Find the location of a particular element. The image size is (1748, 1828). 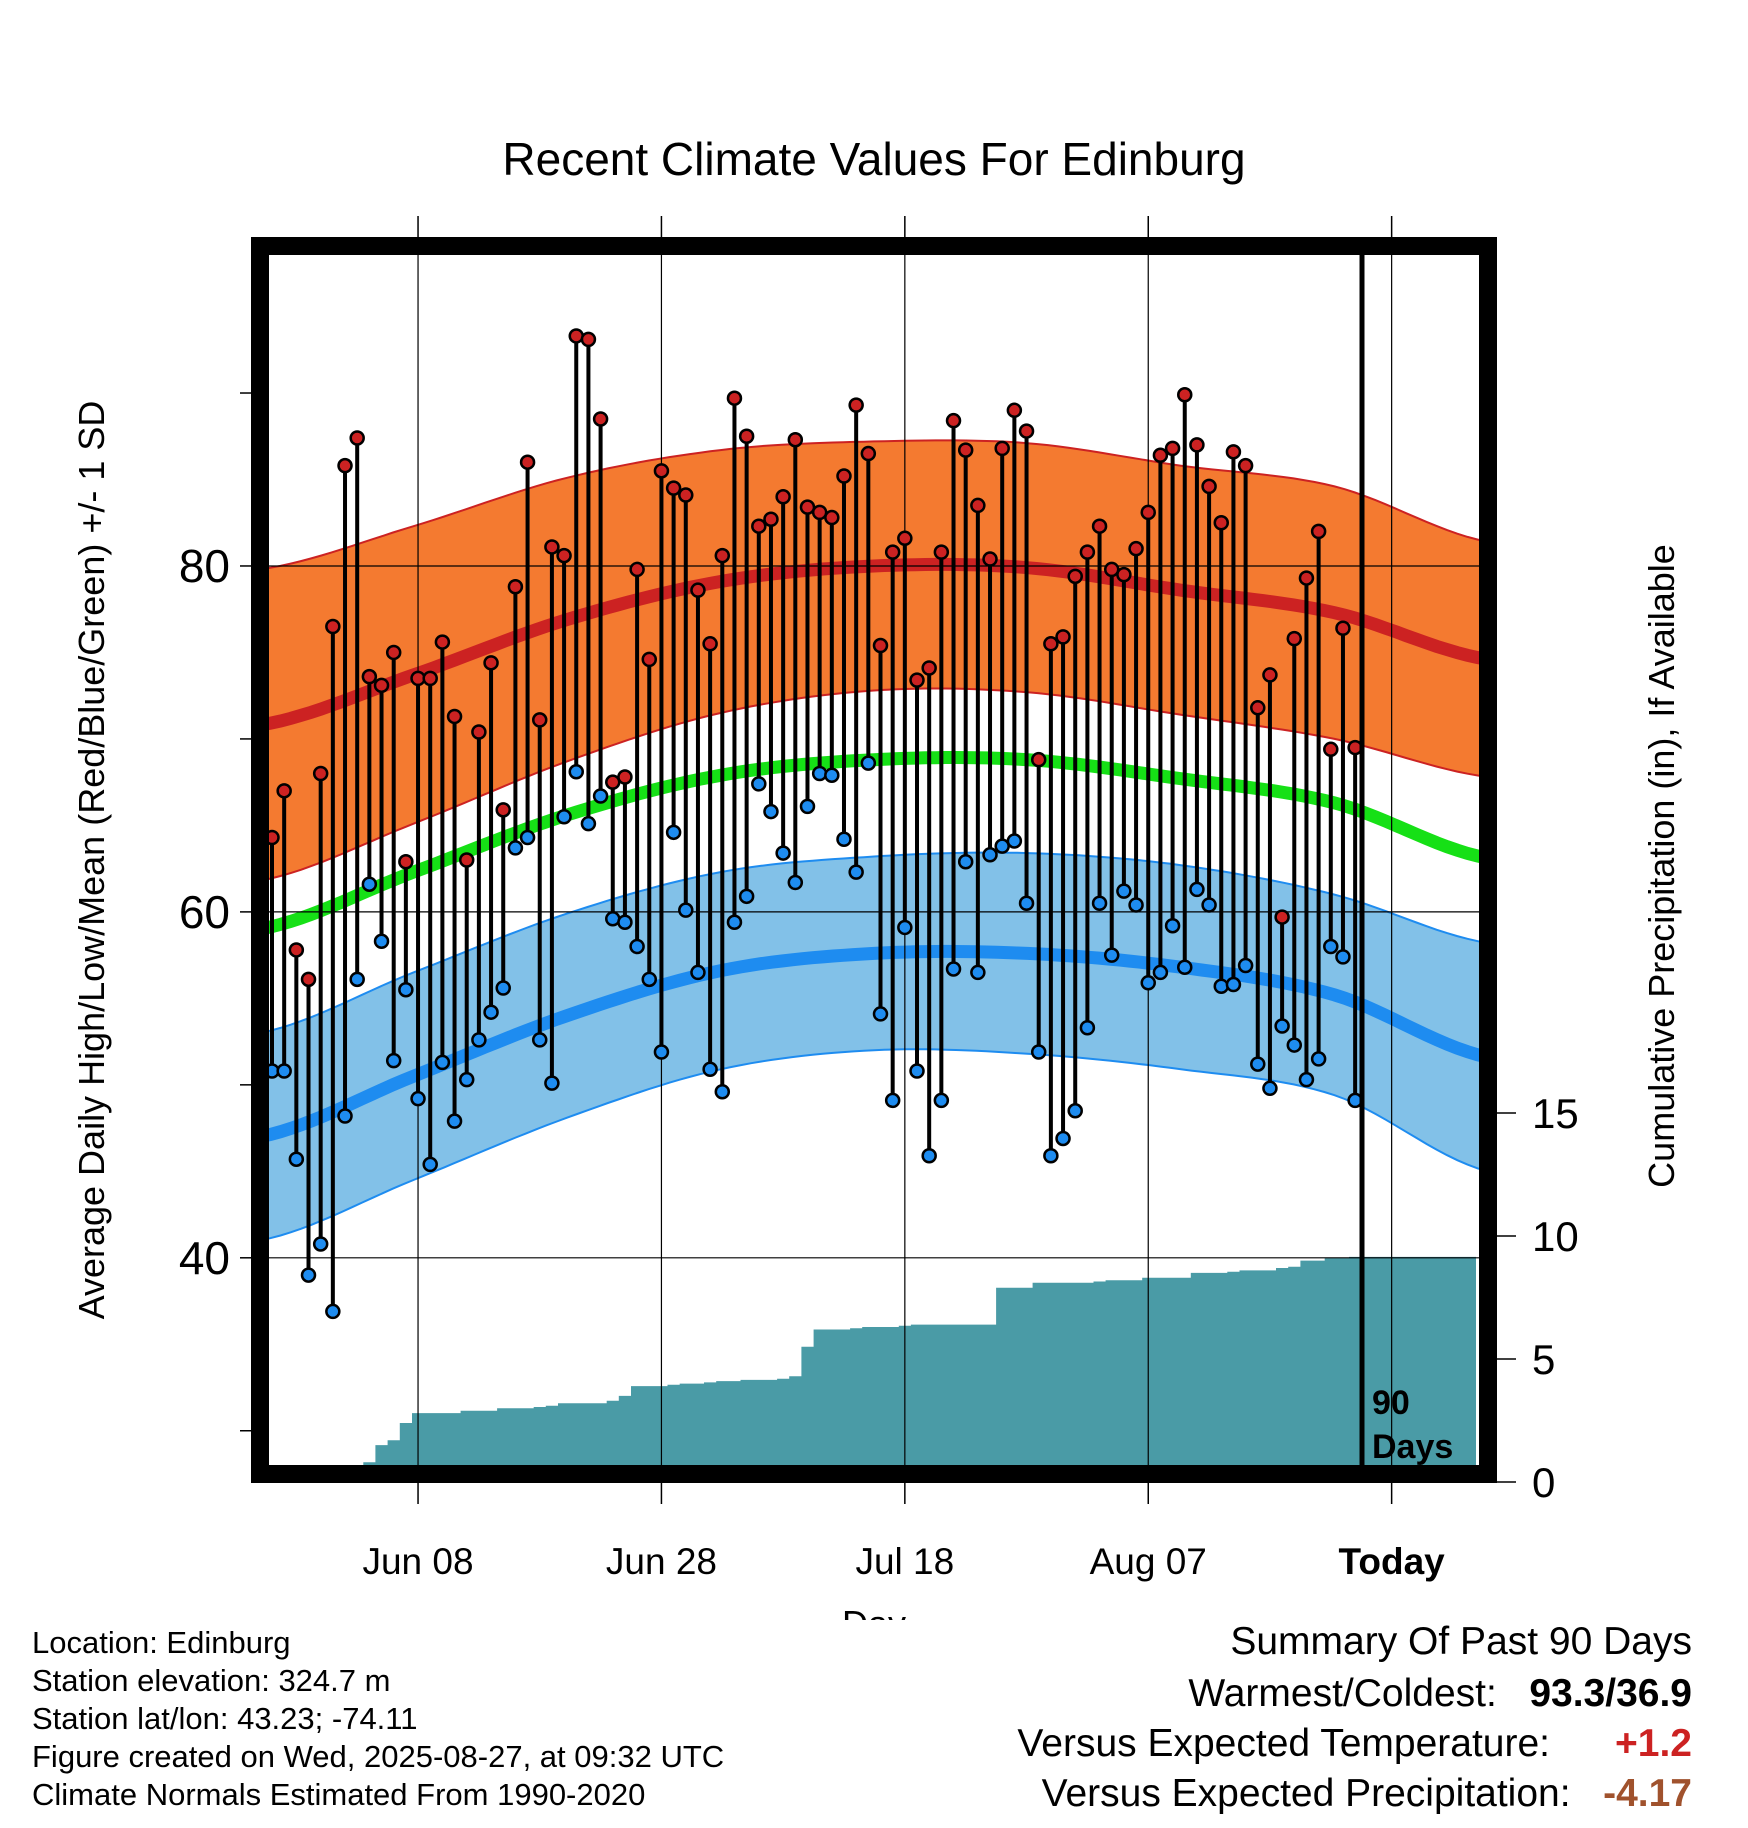

info-elevation: Station elevation: 324.7 m is located at coordinates (211, 1680).